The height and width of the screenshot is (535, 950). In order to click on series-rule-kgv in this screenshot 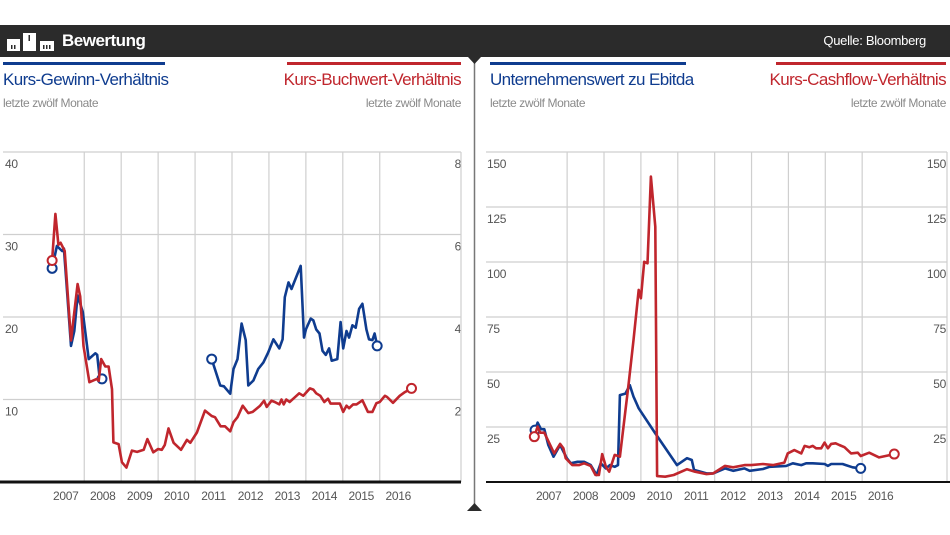, I will do `click(84, 63)`.